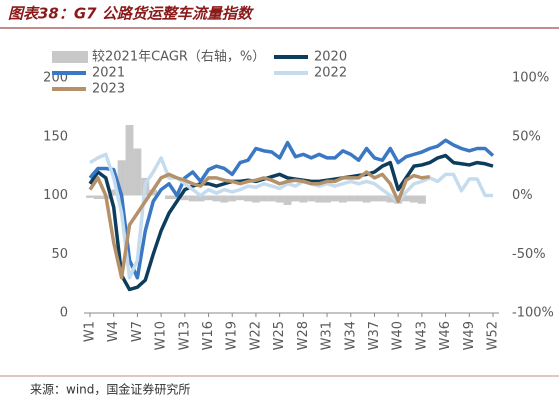 The height and width of the screenshot is (407, 559). What do you see at coordinates (70, 57) in the screenshot?
I see `legend-swatch` at bounding box center [70, 57].